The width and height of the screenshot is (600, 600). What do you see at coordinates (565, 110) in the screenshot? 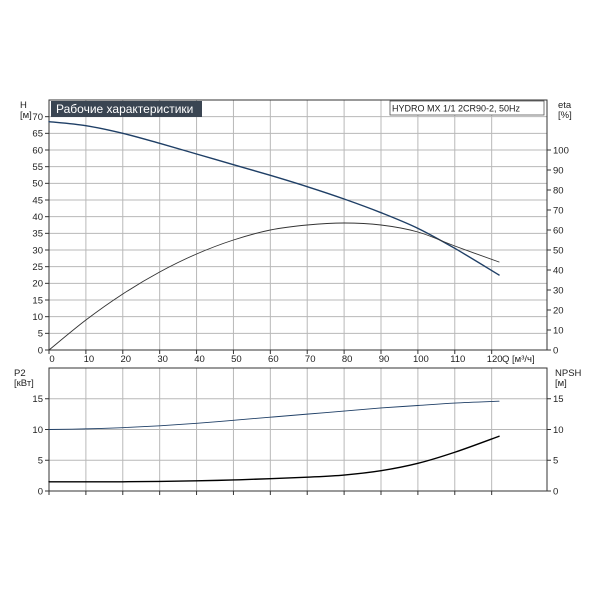
I see `top-right-axis-label: eta [%]` at bounding box center [565, 110].